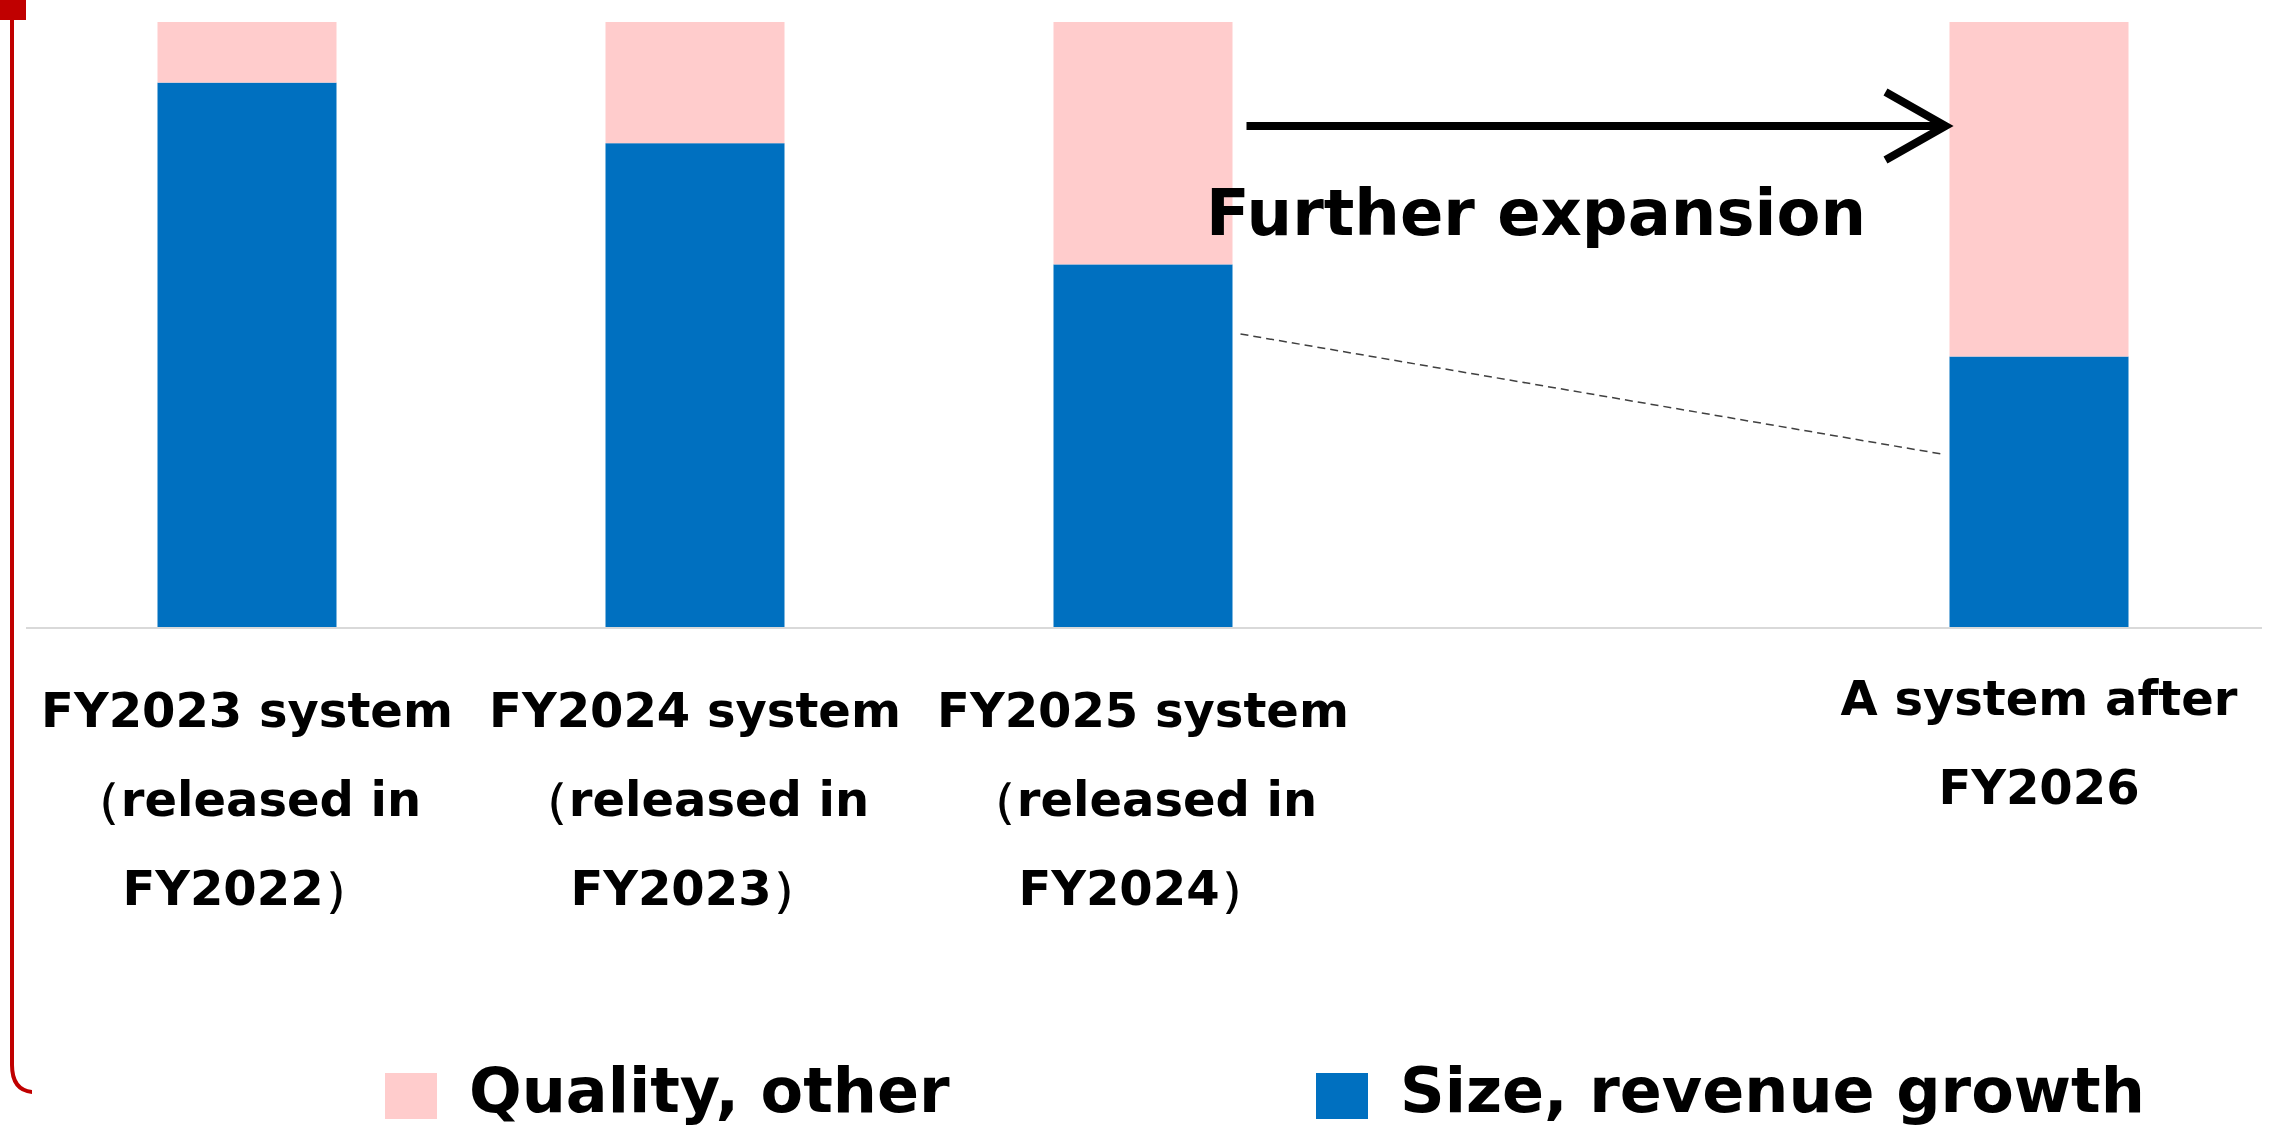 Image resolution: width=2280 pixels, height=1126 pixels. What do you see at coordinates (1143, 799) in the screenshot?
I see `x-tick-label: FY2025 system （released in FY2024）` at bounding box center [1143, 799].